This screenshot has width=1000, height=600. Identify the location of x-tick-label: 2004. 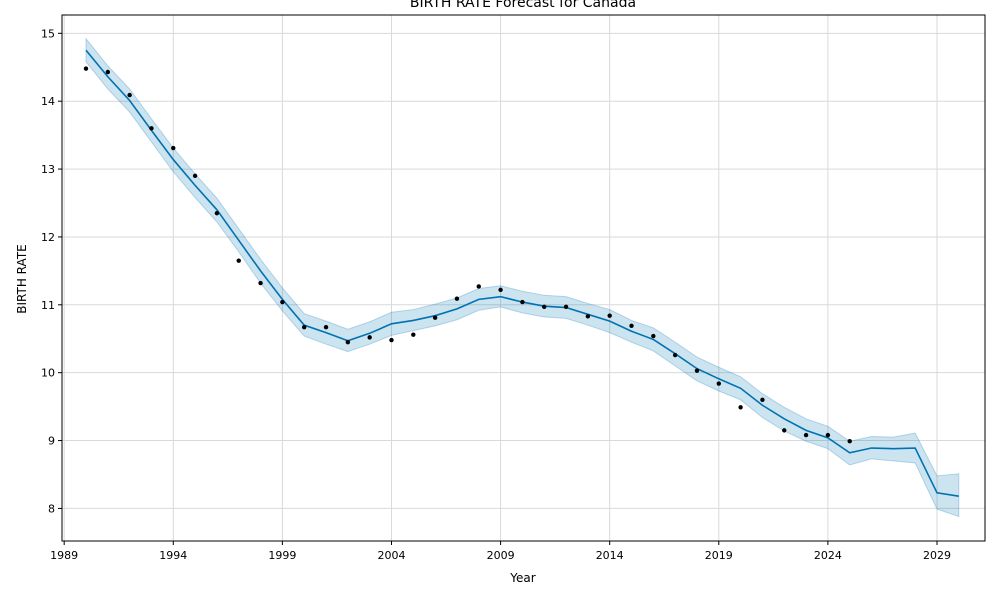
(391, 555).